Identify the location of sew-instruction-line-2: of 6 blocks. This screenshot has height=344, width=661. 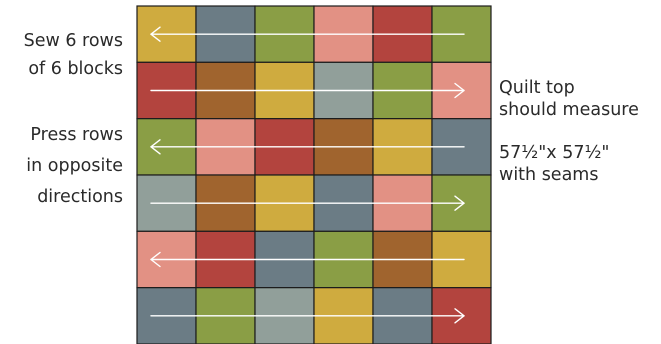
(75, 69).